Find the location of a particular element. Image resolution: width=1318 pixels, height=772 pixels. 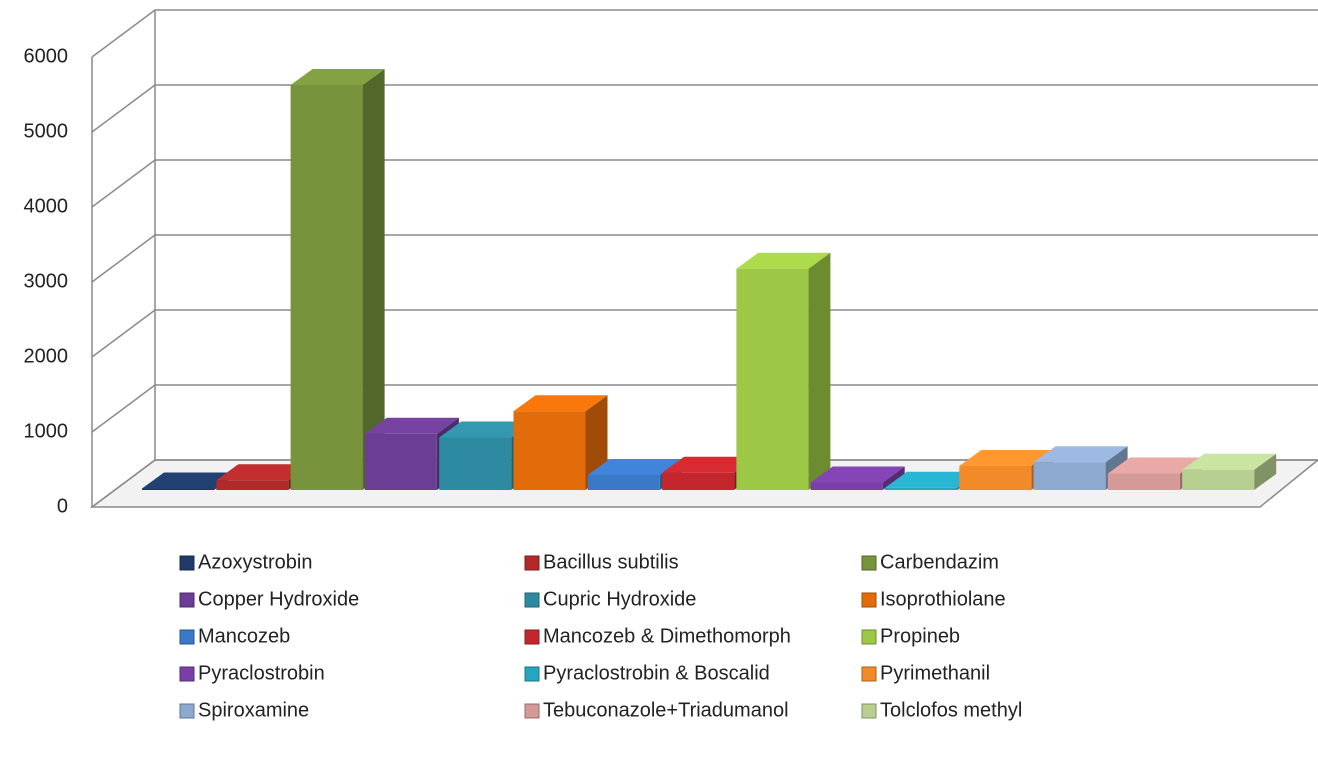

legend-item: Azoxystrobin is located at coordinates (246, 562).